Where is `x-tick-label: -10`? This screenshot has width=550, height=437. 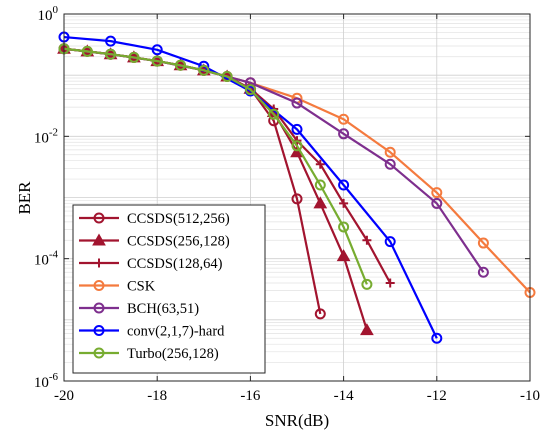
x-tick-label: -10 is located at coordinates (530, 396).